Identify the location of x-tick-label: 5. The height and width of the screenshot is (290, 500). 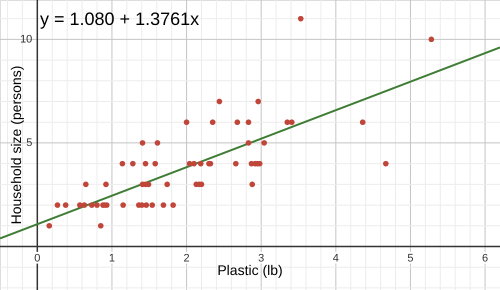
(410, 258).